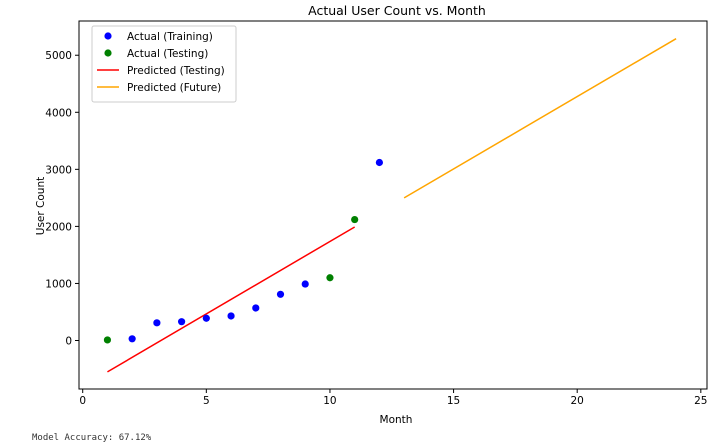 Image resolution: width=726 pixels, height=443 pixels. I want to click on x-tick-label: 15, so click(453, 401).